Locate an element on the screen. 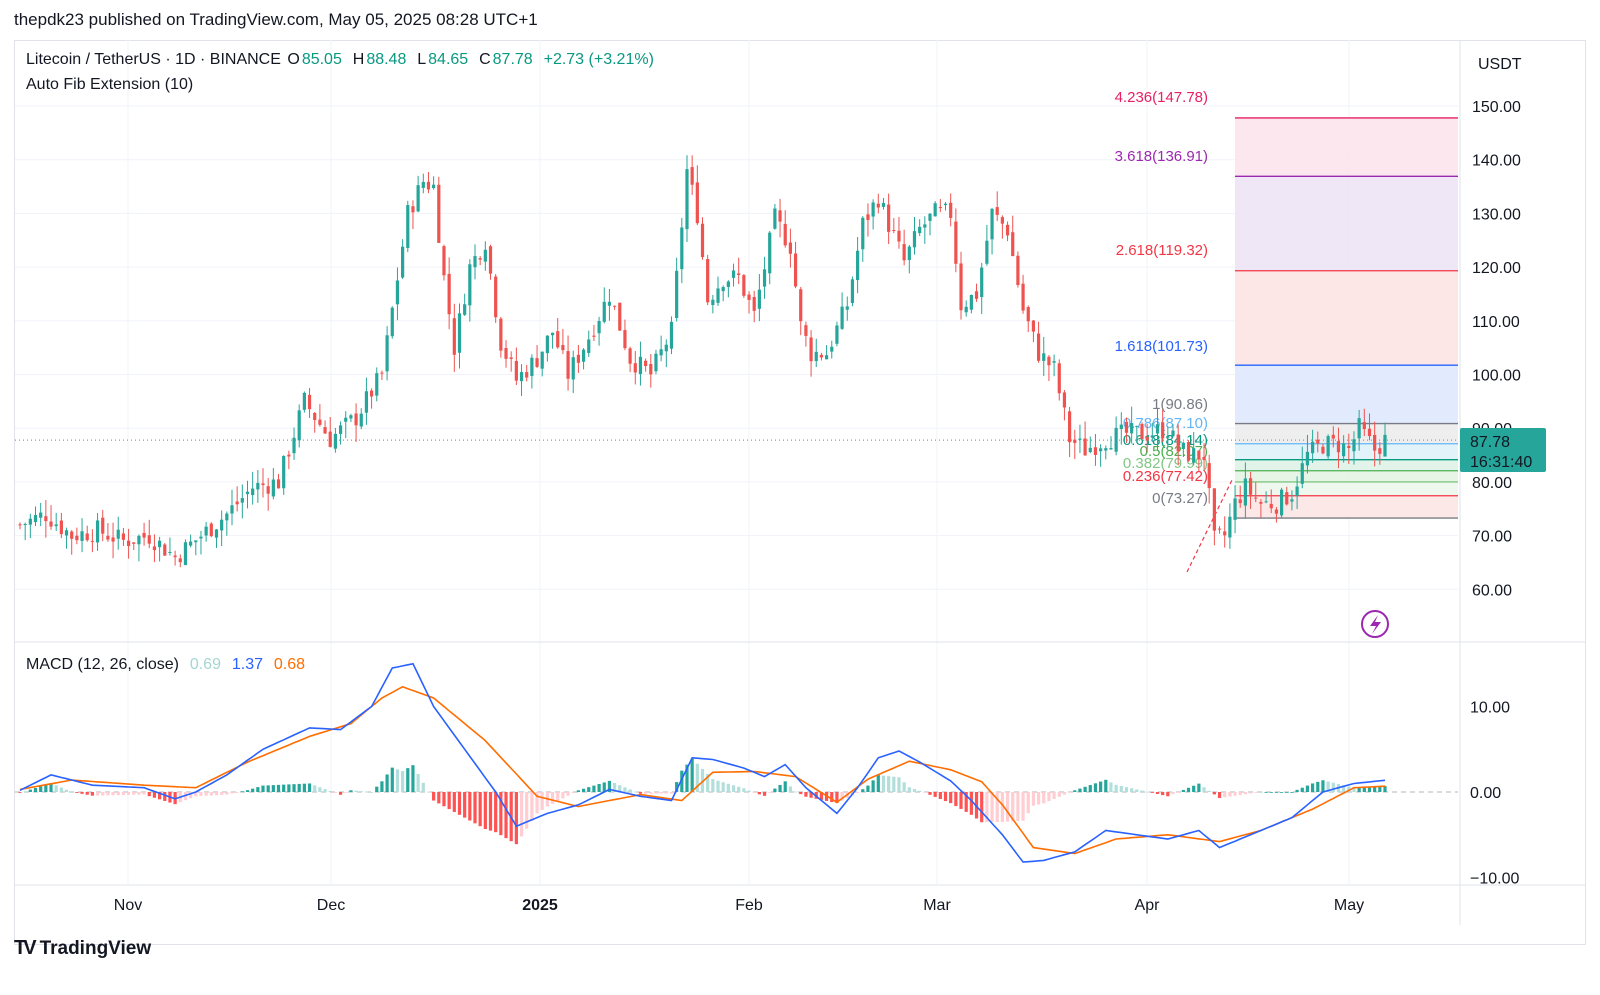 The height and width of the screenshot is (995, 1600). fib-level-label: 0.5(82.07) is located at coordinates (1174, 451).